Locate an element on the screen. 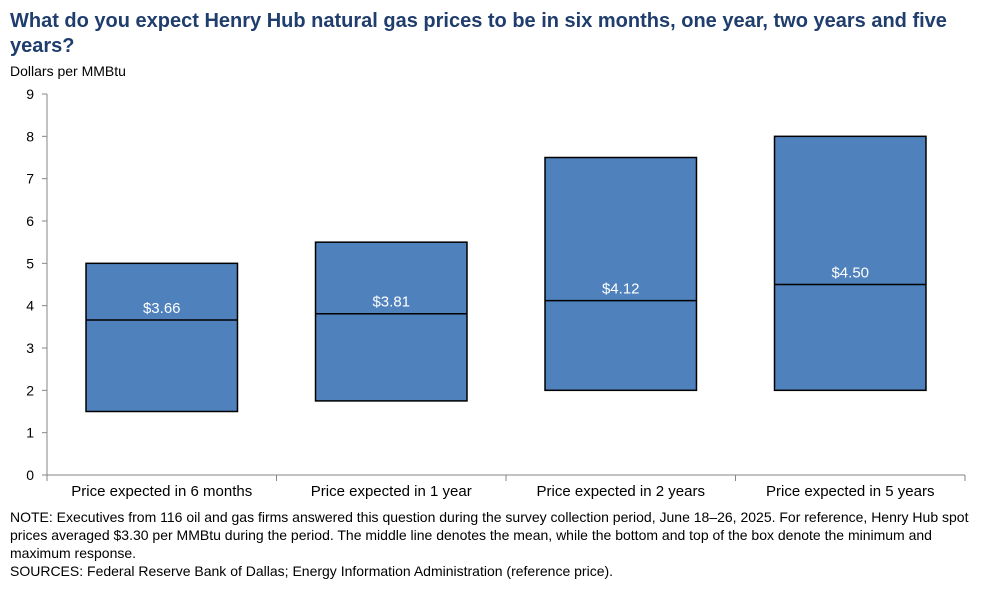 Image resolution: width=997 pixels, height=589 pixels. y-tick-label: 1 is located at coordinates (30, 433).